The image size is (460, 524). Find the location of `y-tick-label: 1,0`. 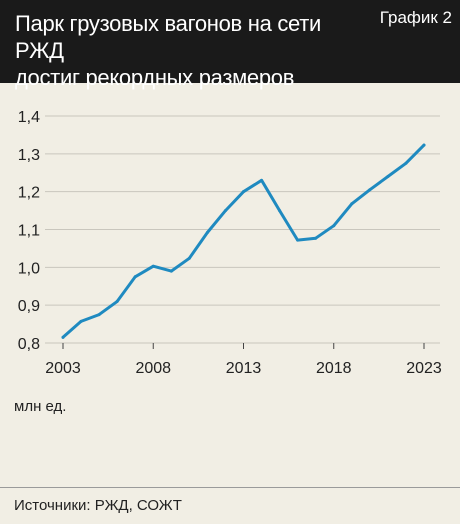

y-tick-label: 1,0 is located at coordinates (29, 268).